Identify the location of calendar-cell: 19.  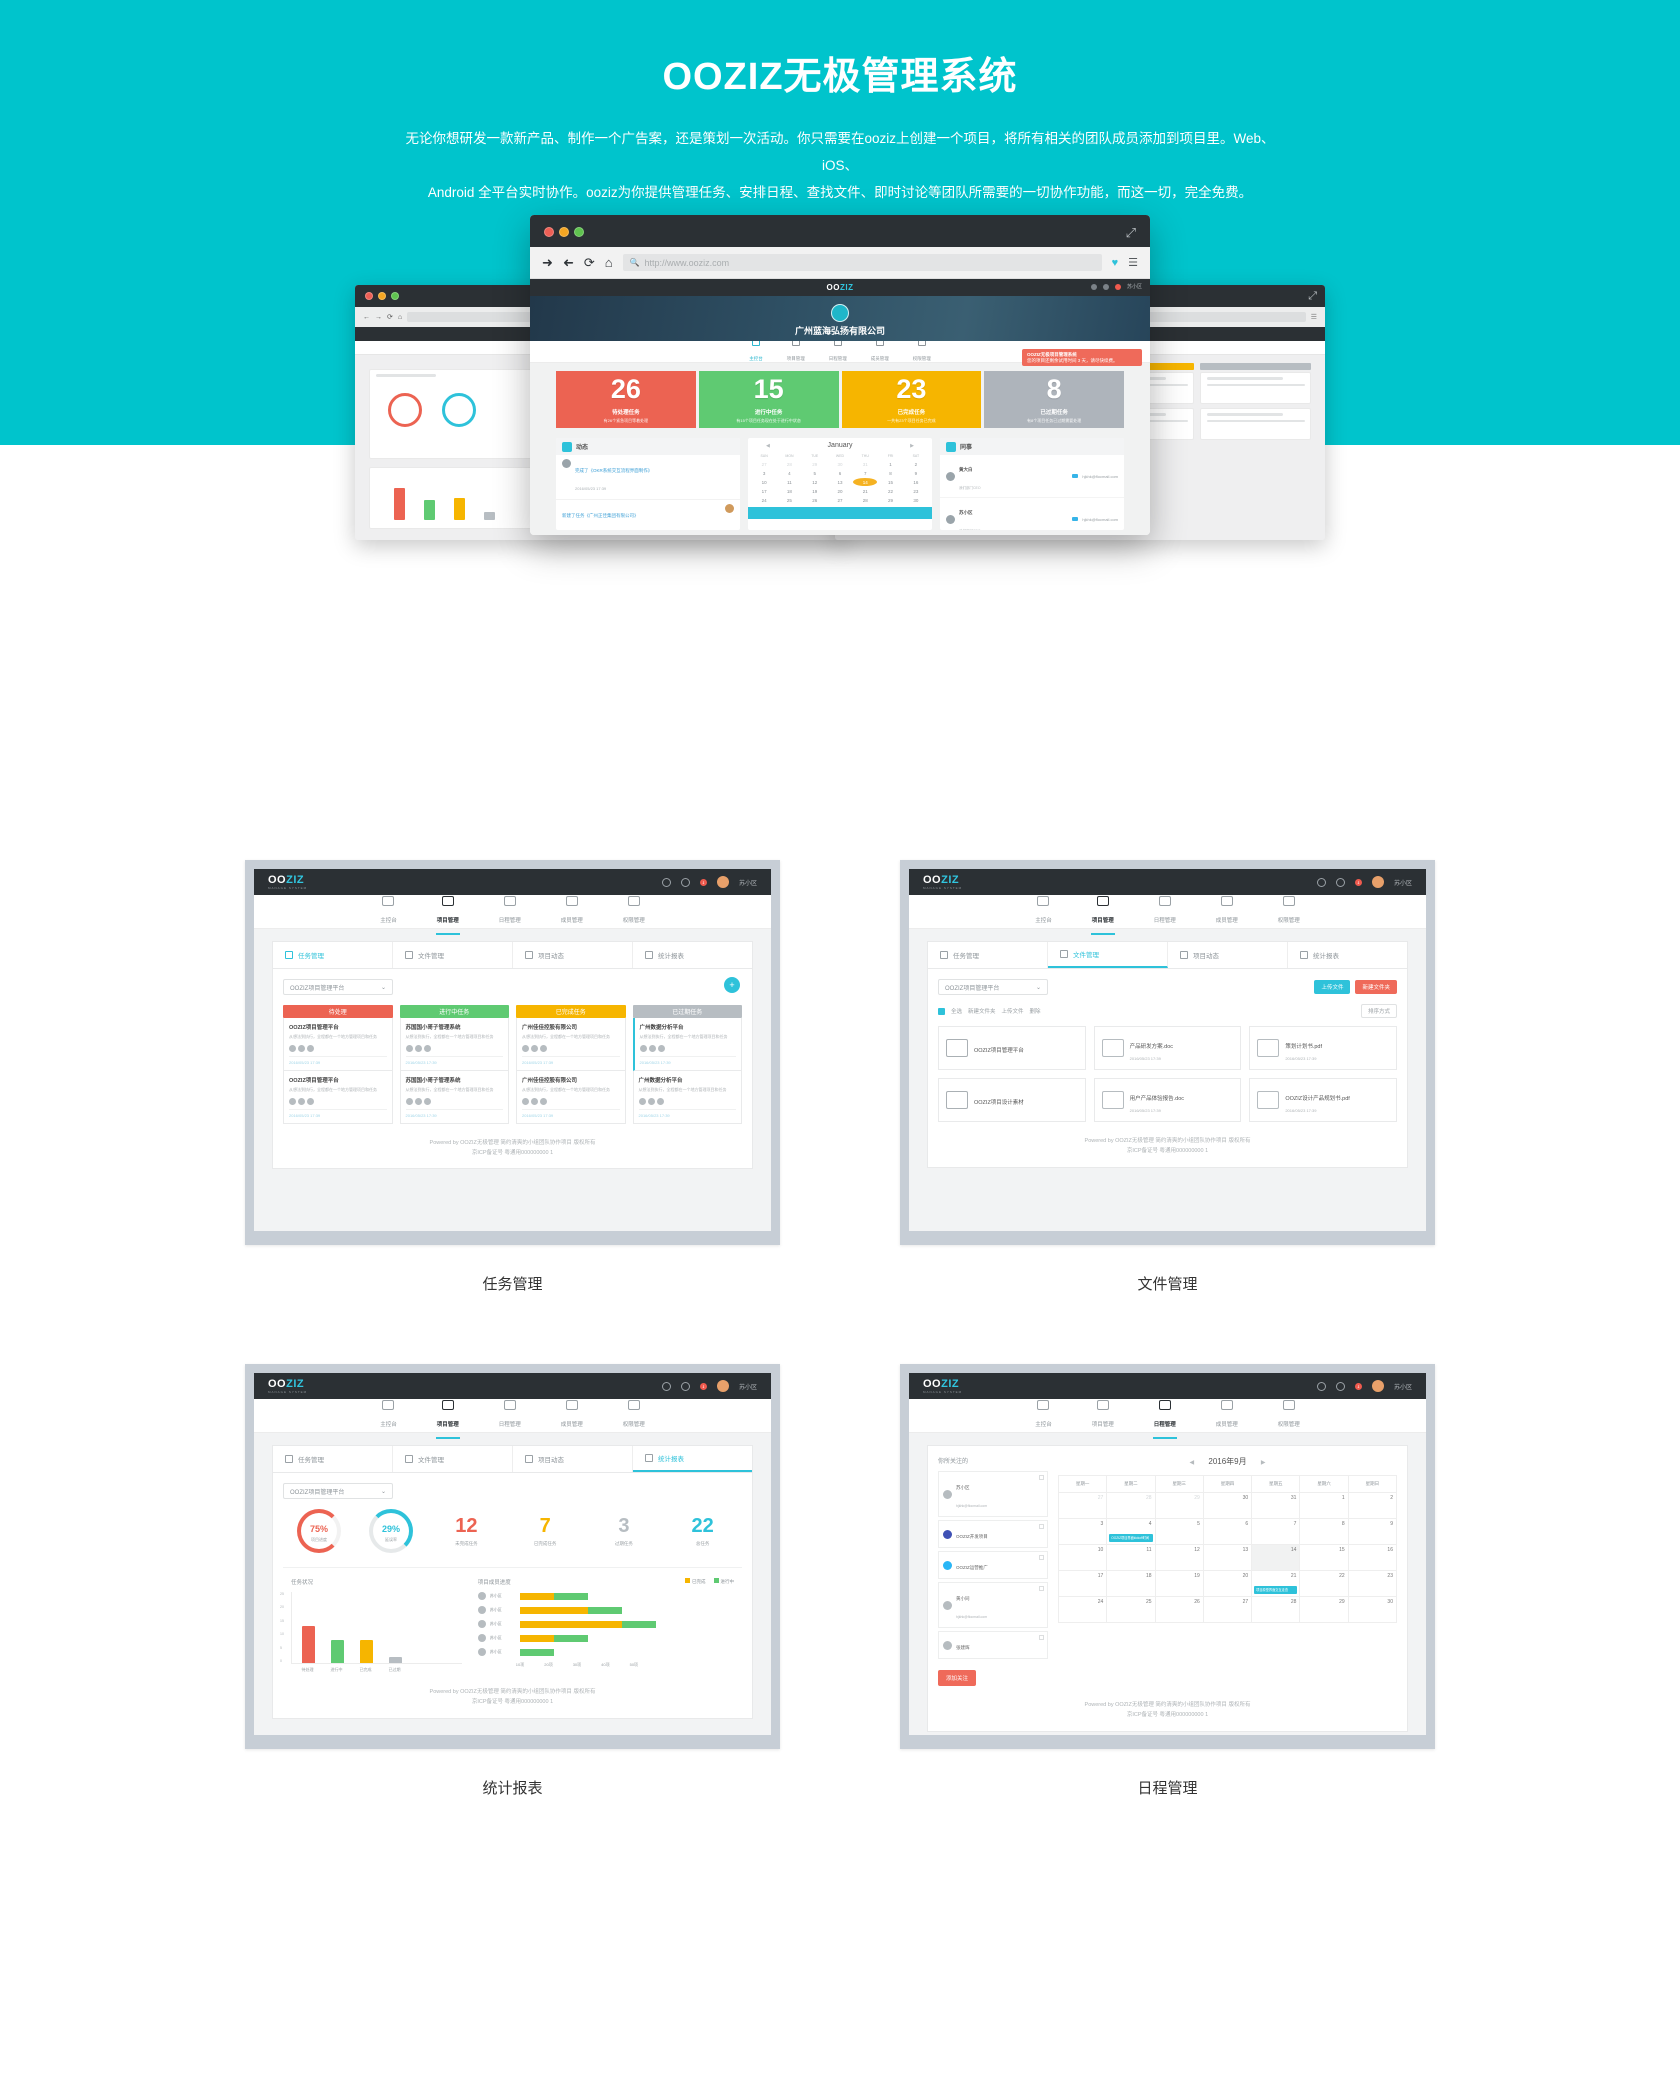
(1179, 1584).